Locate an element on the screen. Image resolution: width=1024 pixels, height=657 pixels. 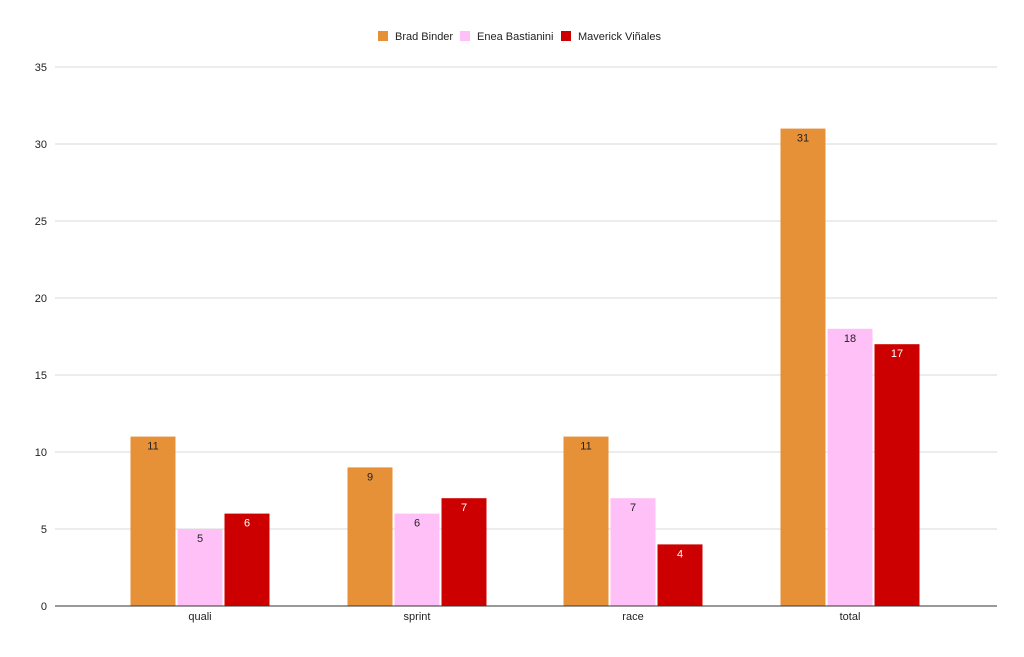
data-label-quali-series-1: 5 is located at coordinates (200, 539).